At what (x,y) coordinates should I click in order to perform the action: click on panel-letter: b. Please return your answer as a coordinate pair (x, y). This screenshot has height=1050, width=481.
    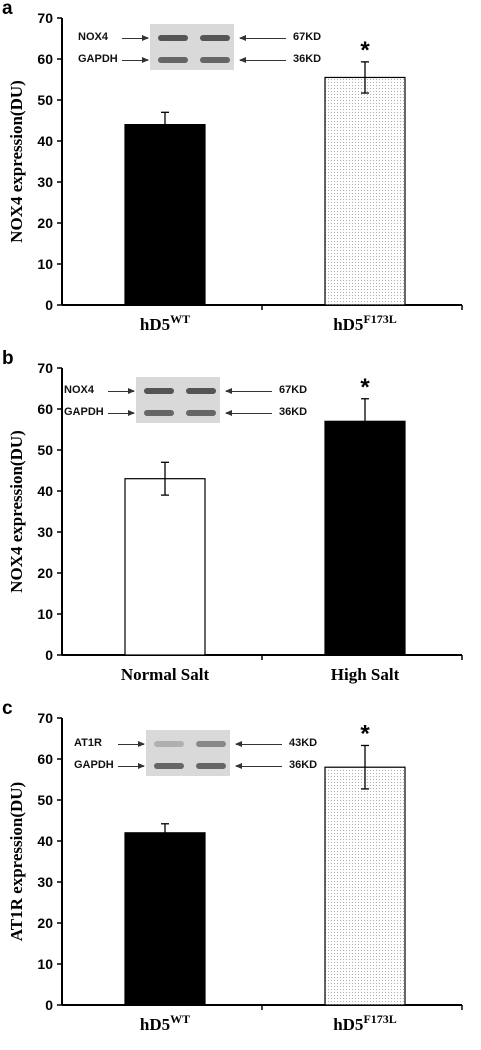
    Looking at the image, I should click on (8, 358).